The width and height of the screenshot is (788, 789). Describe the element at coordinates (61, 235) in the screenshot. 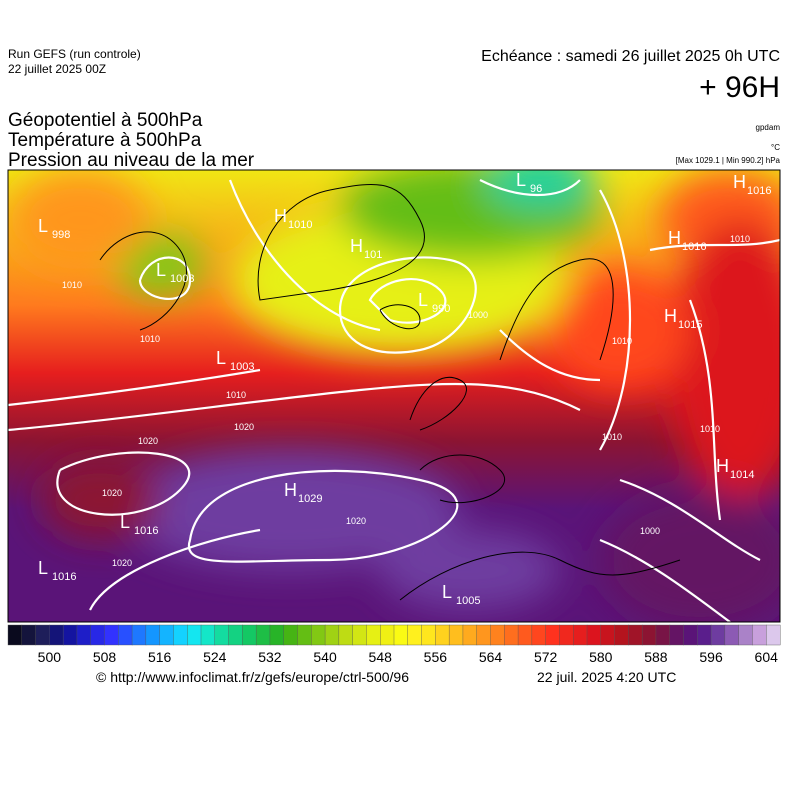

I see `center-pressure: 998` at that location.